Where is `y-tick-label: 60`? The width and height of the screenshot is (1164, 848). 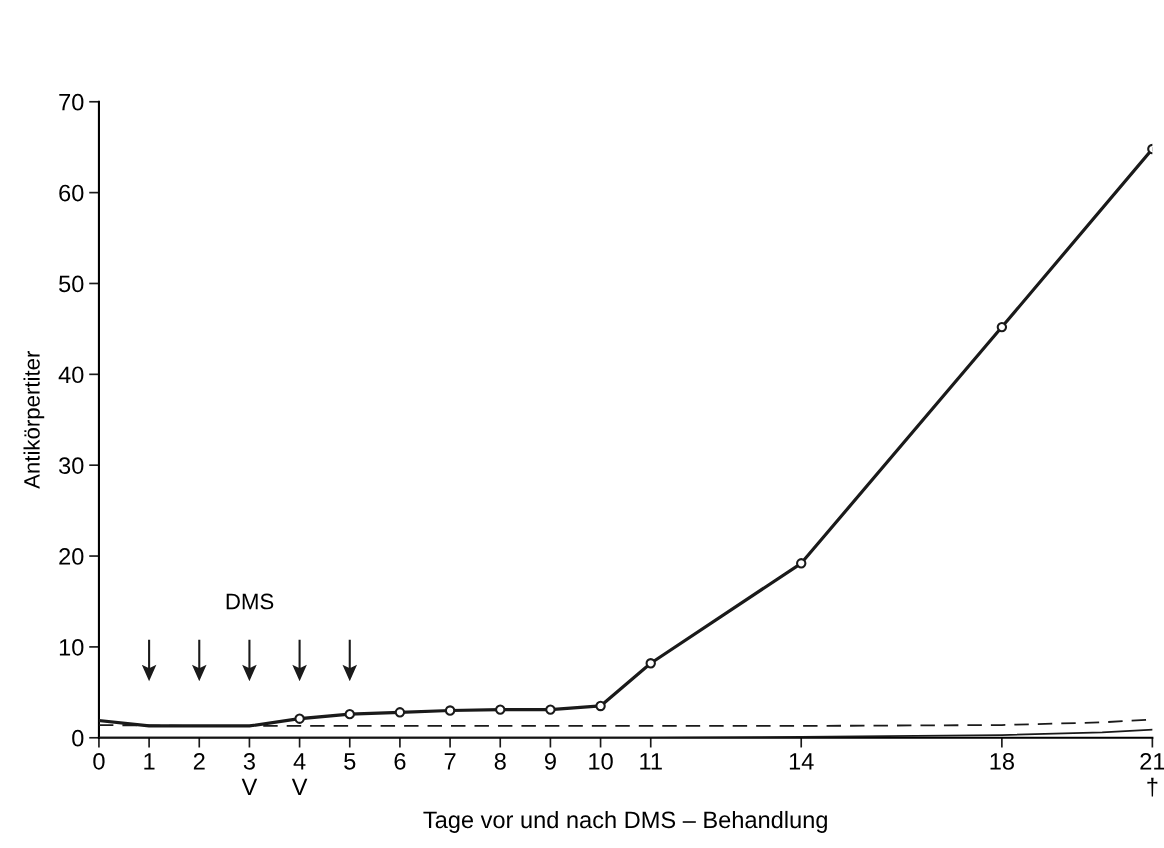 y-tick-label: 60 is located at coordinates (71, 193).